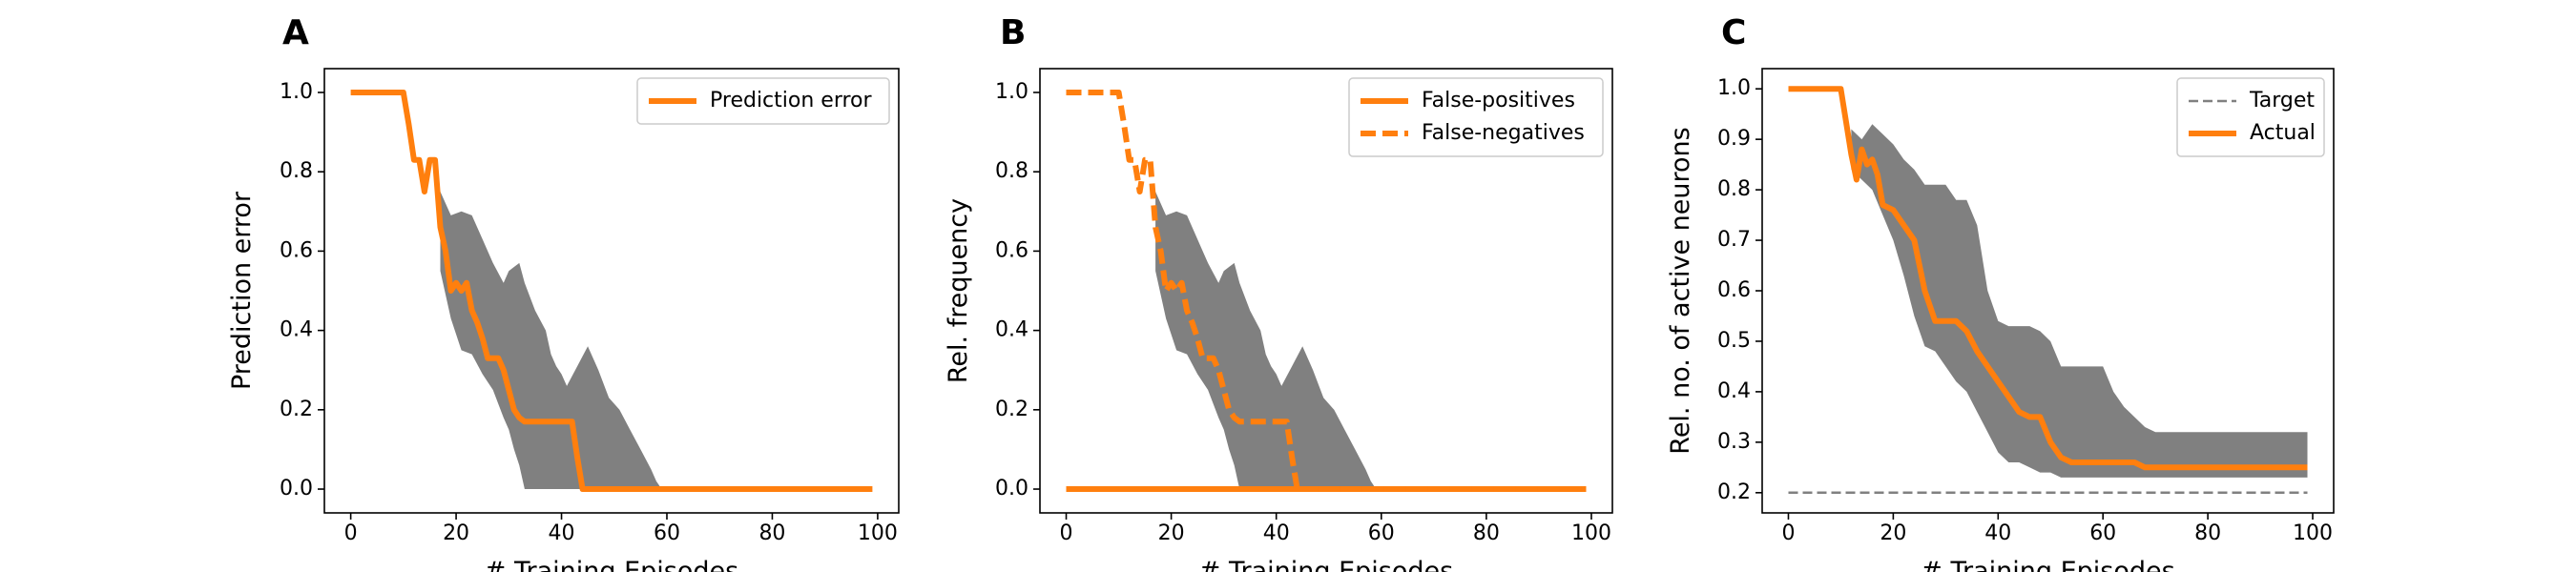 This screenshot has height=572, width=2576. Describe the element at coordinates (958, 290) in the screenshot. I see `y-axis-label: Rel. frequency` at that location.